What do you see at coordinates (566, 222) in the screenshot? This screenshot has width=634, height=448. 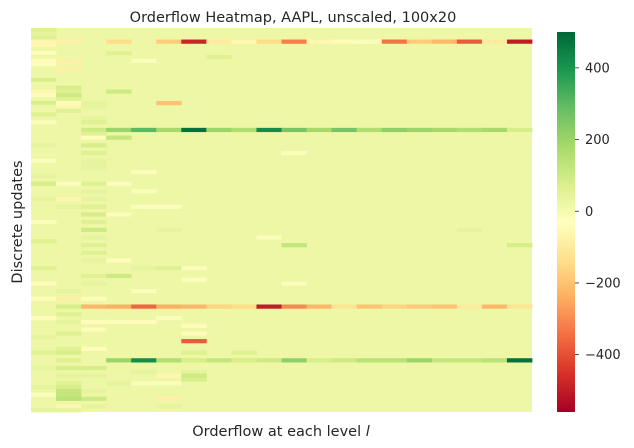 I see `colorbar` at bounding box center [566, 222].